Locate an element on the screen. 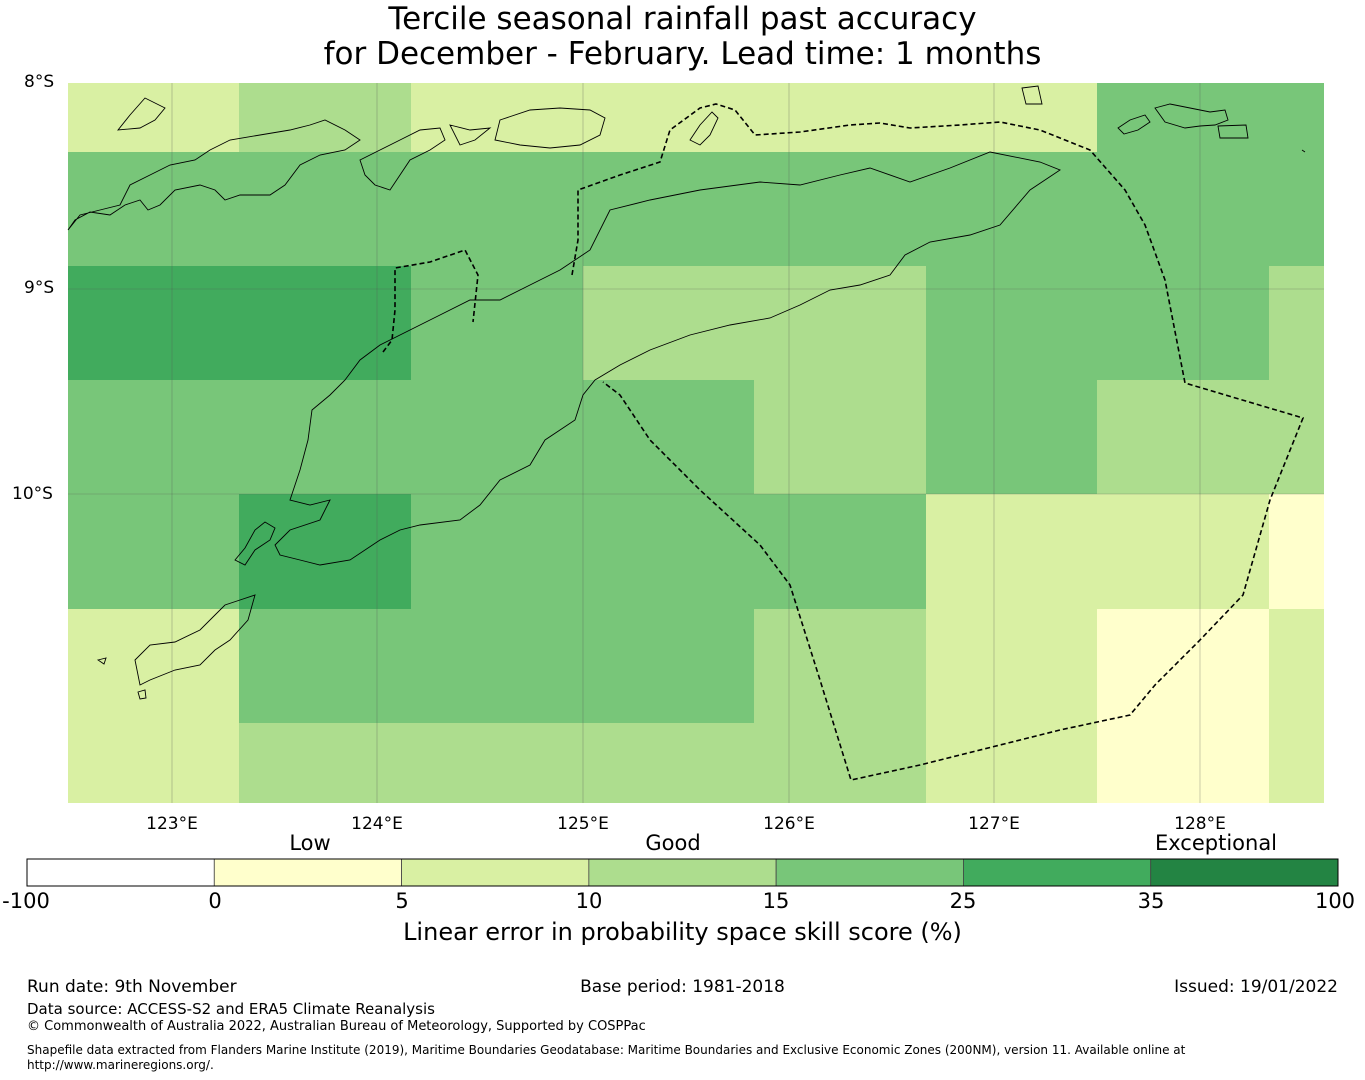 The width and height of the screenshot is (1365, 1080). lon-tick-123e: 123°E is located at coordinates (172, 824).